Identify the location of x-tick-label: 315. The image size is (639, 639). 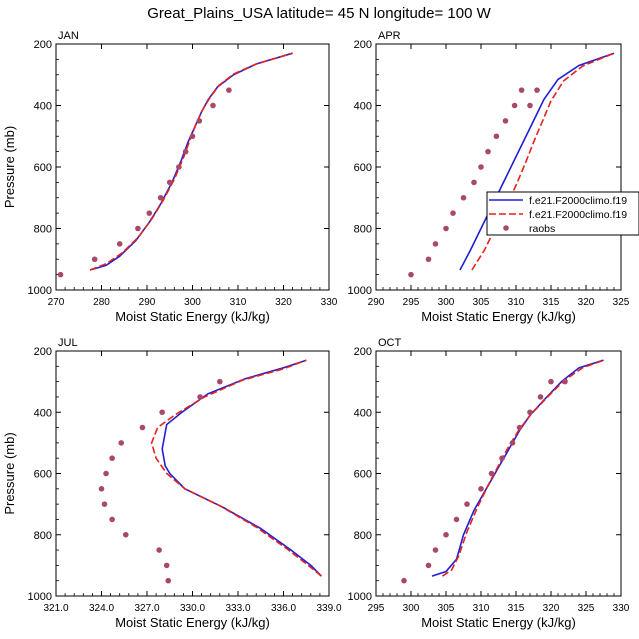
(516, 608).